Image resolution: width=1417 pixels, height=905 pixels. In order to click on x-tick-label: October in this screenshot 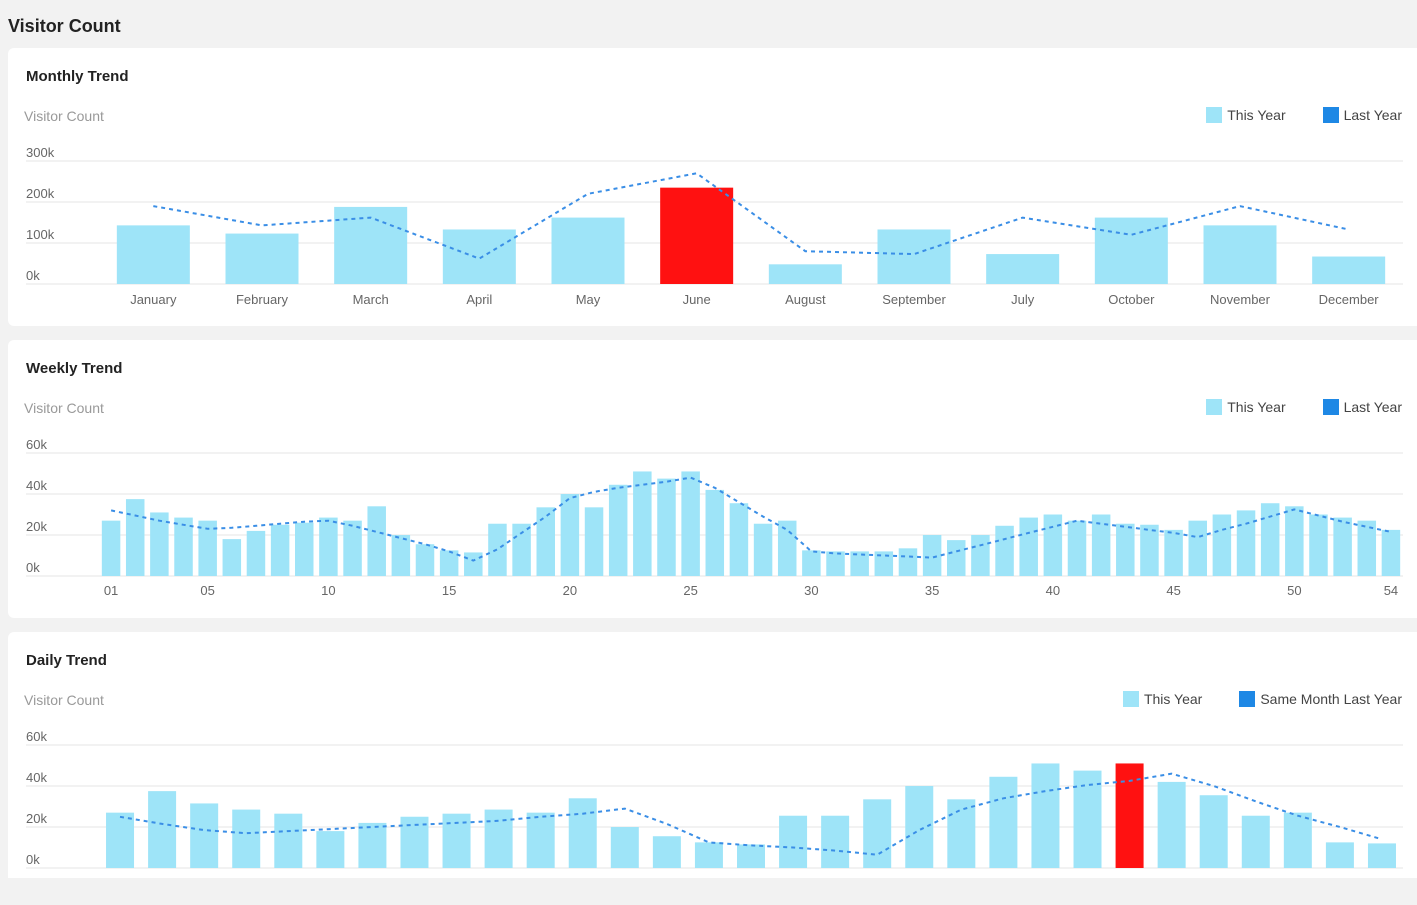, I will do `click(1131, 299)`.